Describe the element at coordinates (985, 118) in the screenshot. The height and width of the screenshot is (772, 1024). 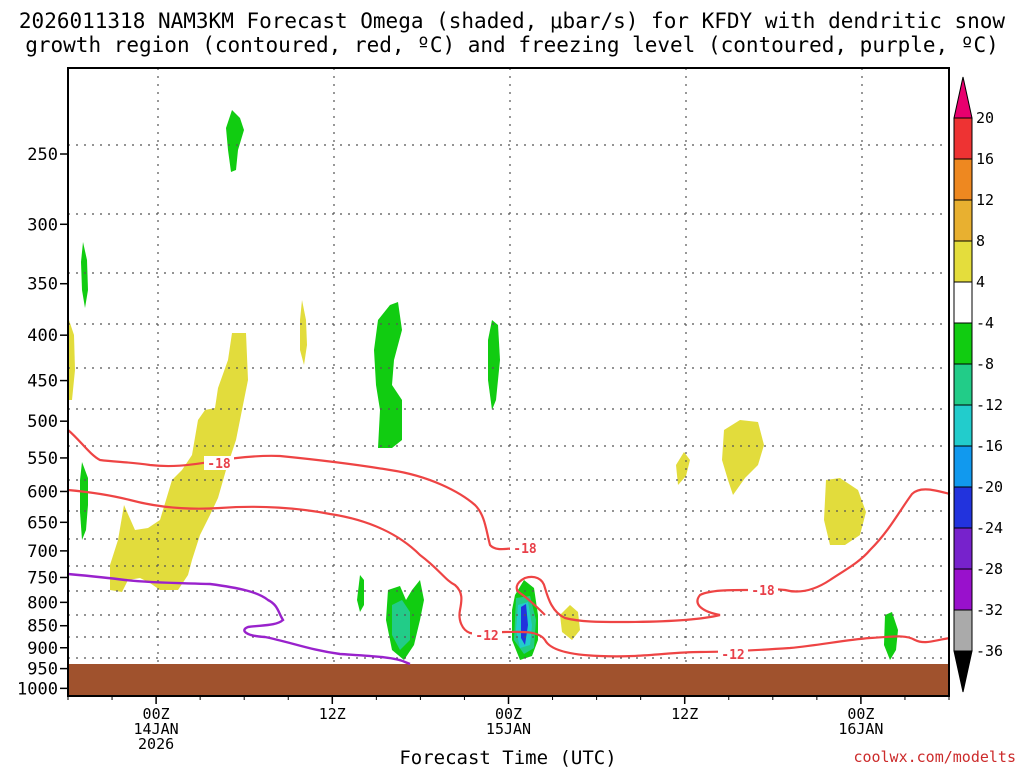
I see `colorbar-label: 20` at that location.